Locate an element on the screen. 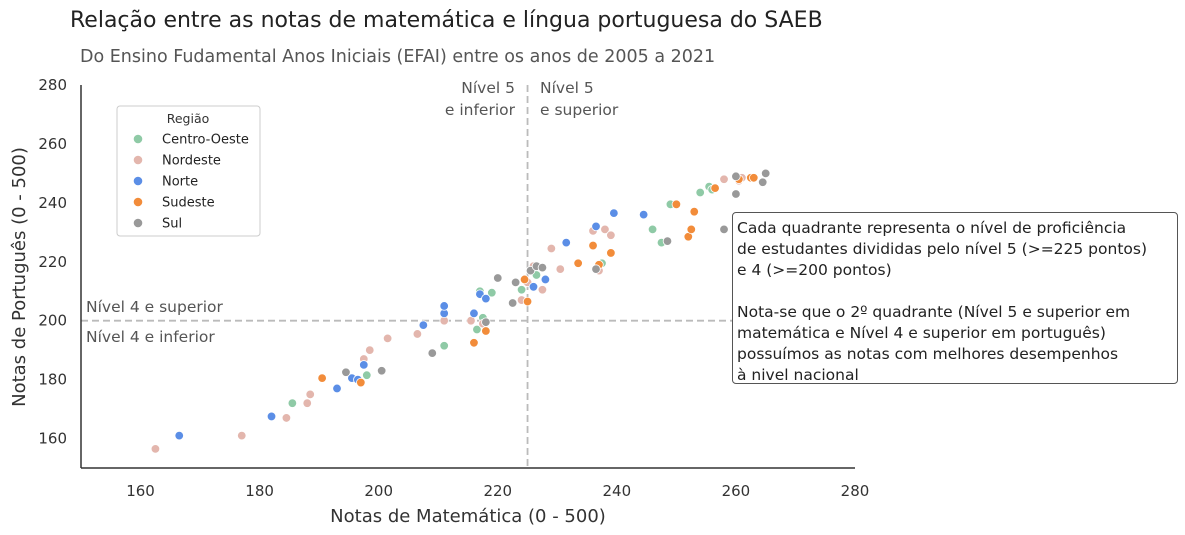 The height and width of the screenshot is (535, 1185). legend-label: Nordeste is located at coordinates (191, 161).